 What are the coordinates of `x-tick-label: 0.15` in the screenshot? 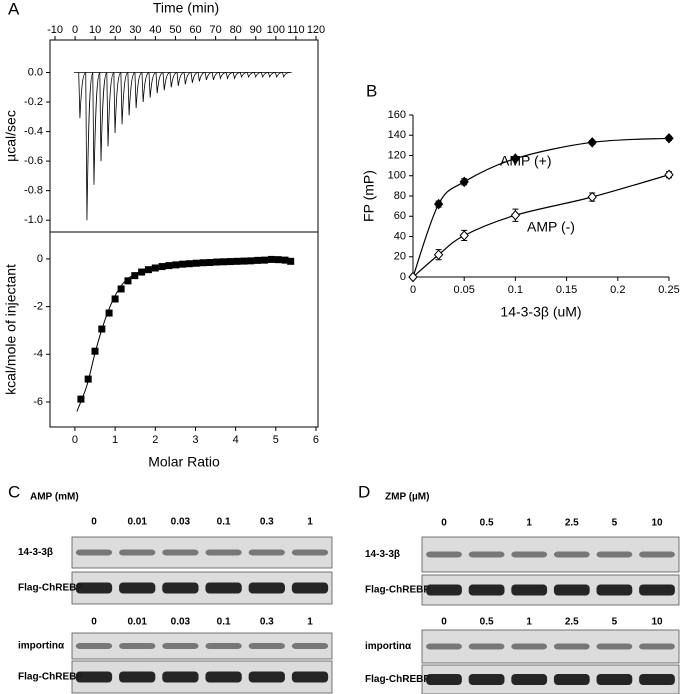 It's located at (566, 290).